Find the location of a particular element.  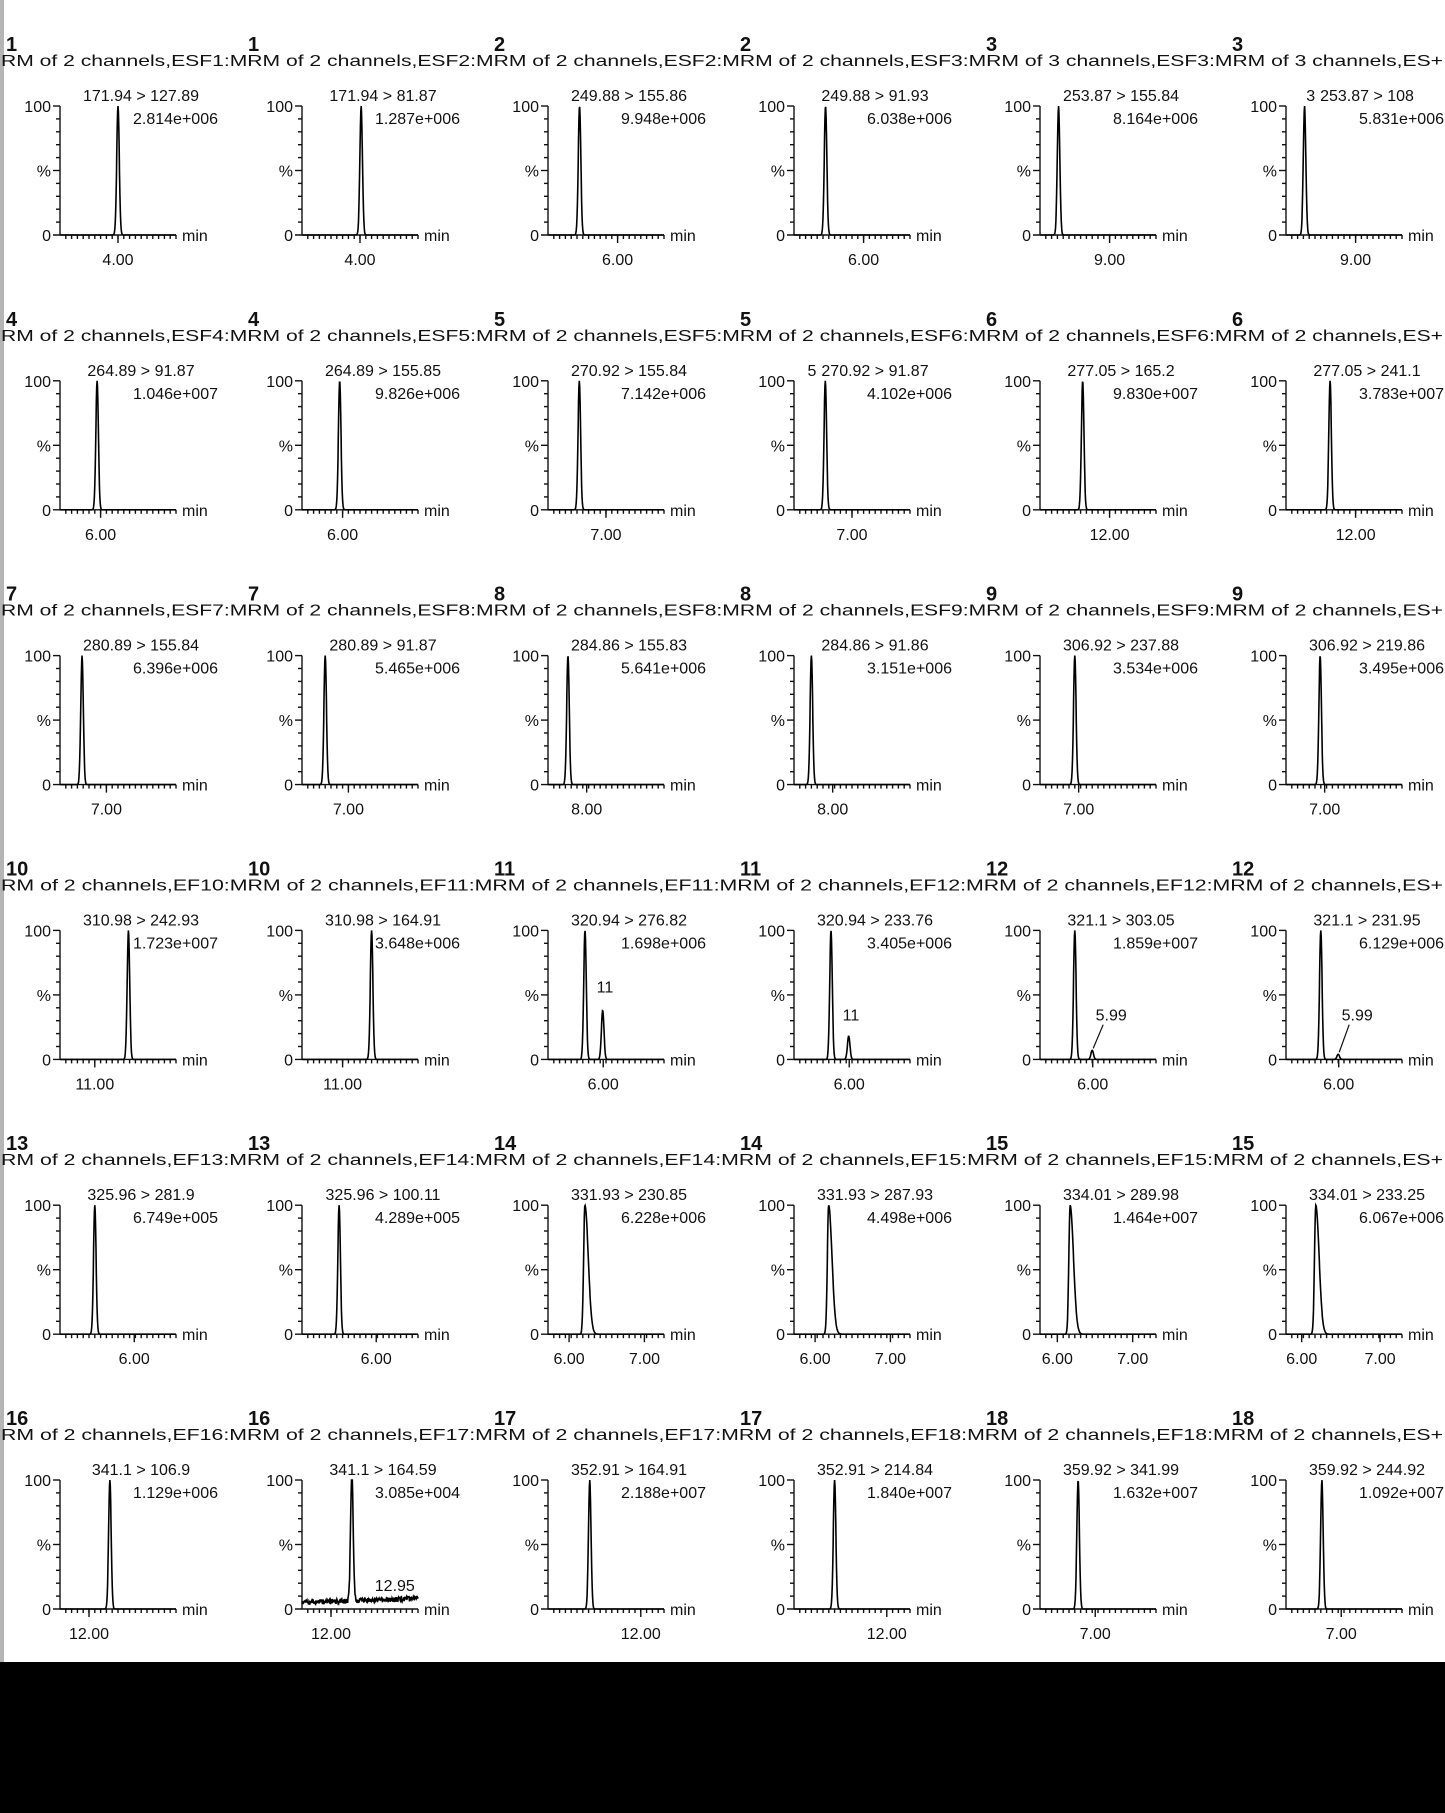

mrm-transition: 359.92 > 341.99 is located at coordinates (1121, 1470).